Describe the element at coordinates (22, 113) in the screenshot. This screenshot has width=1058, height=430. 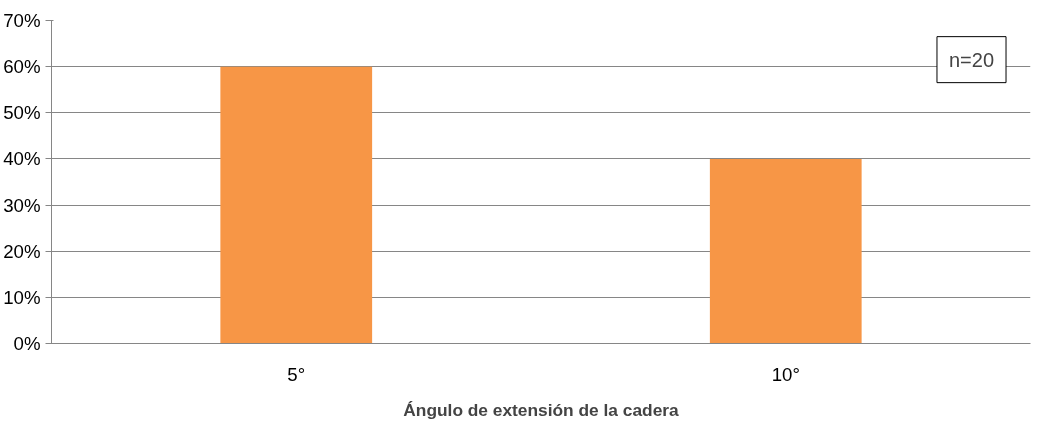
I see `y-tick-label: 50%` at that location.